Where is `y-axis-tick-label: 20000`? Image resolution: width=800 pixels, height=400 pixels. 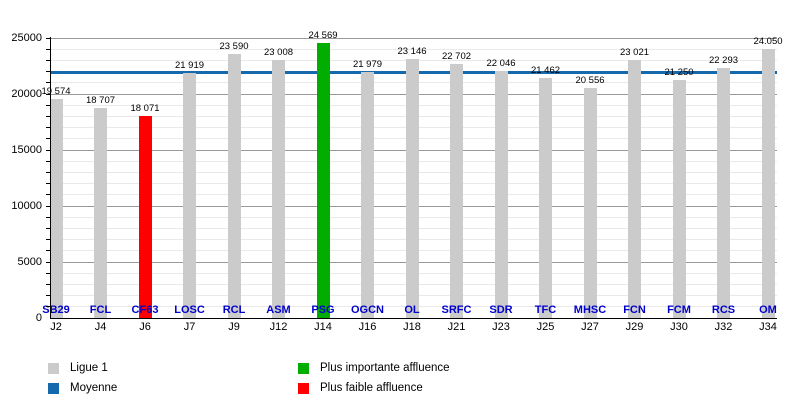 y-axis-tick-label: 20000 is located at coordinates (26, 94).